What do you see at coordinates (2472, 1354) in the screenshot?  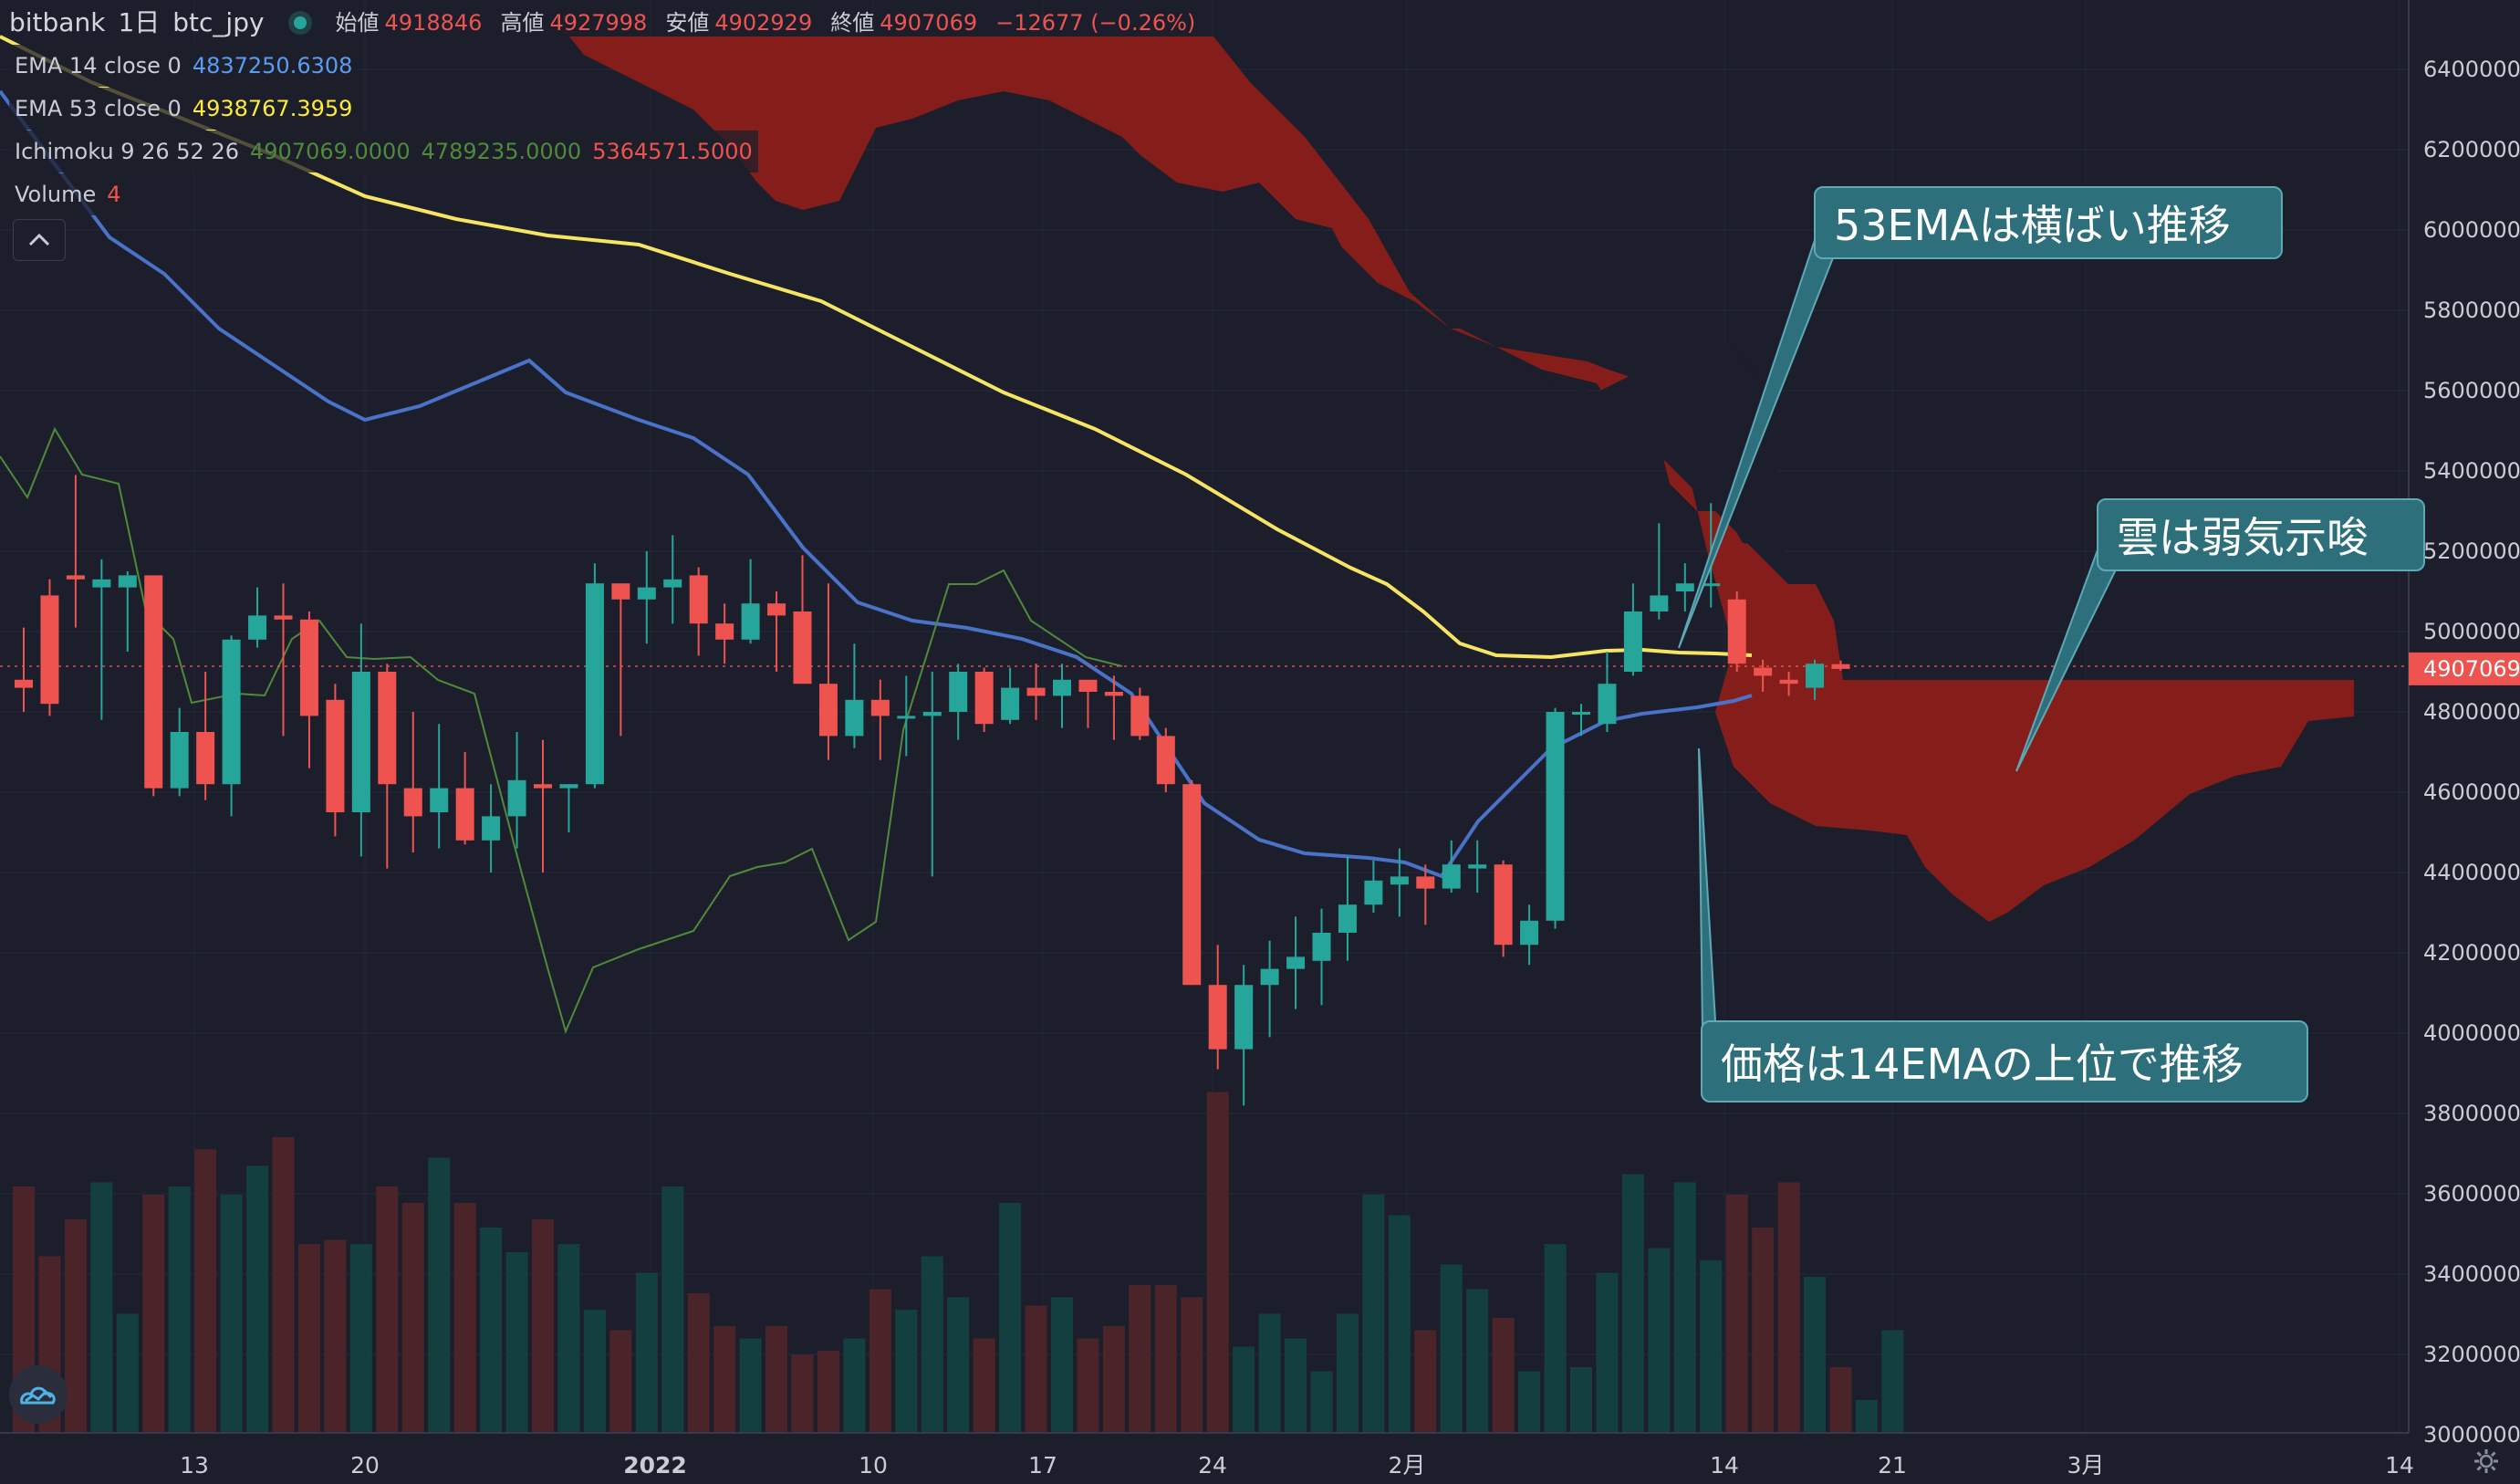 I see `price-tick-label: 3200000` at bounding box center [2472, 1354].